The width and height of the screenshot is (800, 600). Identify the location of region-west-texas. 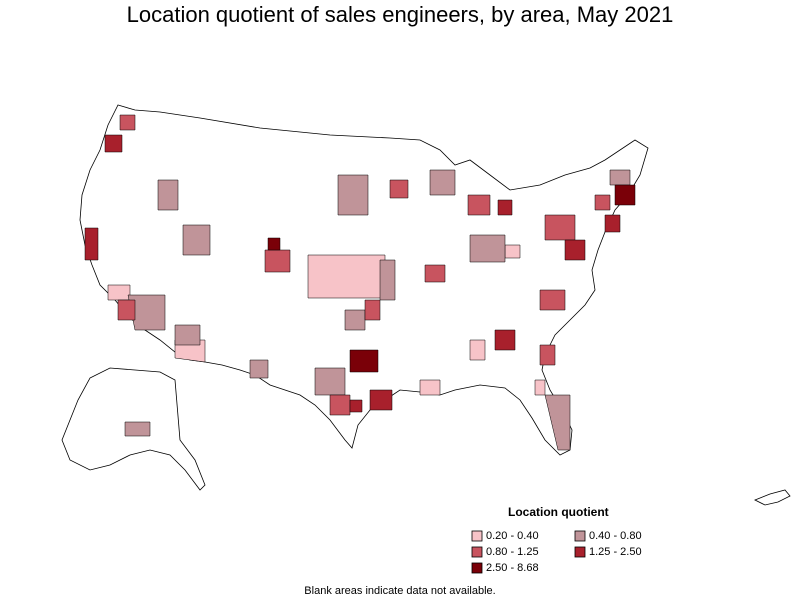
(259, 369).